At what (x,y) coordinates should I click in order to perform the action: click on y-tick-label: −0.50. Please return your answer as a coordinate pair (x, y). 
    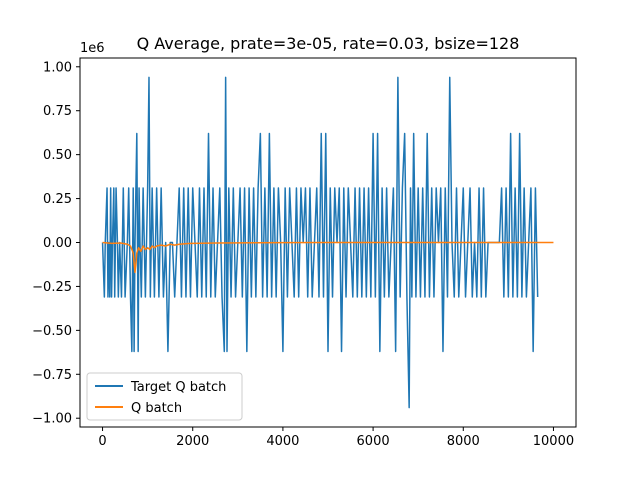
    Looking at the image, I should click on (52, 331).